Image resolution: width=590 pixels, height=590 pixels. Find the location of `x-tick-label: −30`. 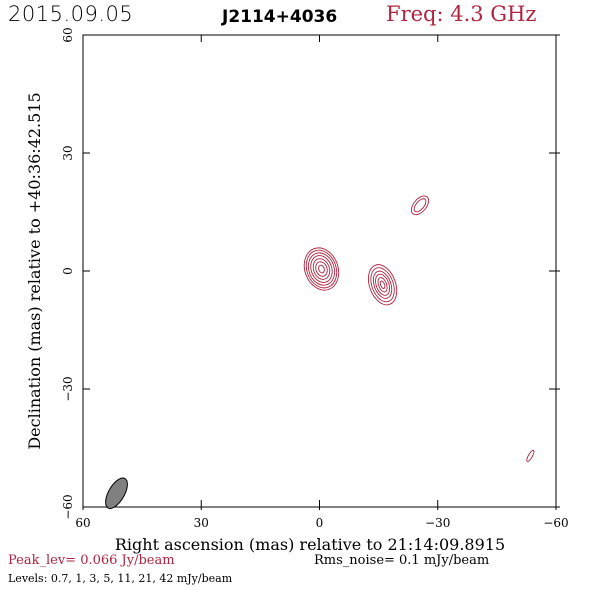

x-tick-label: −30 is located at coordinates (437, 523).